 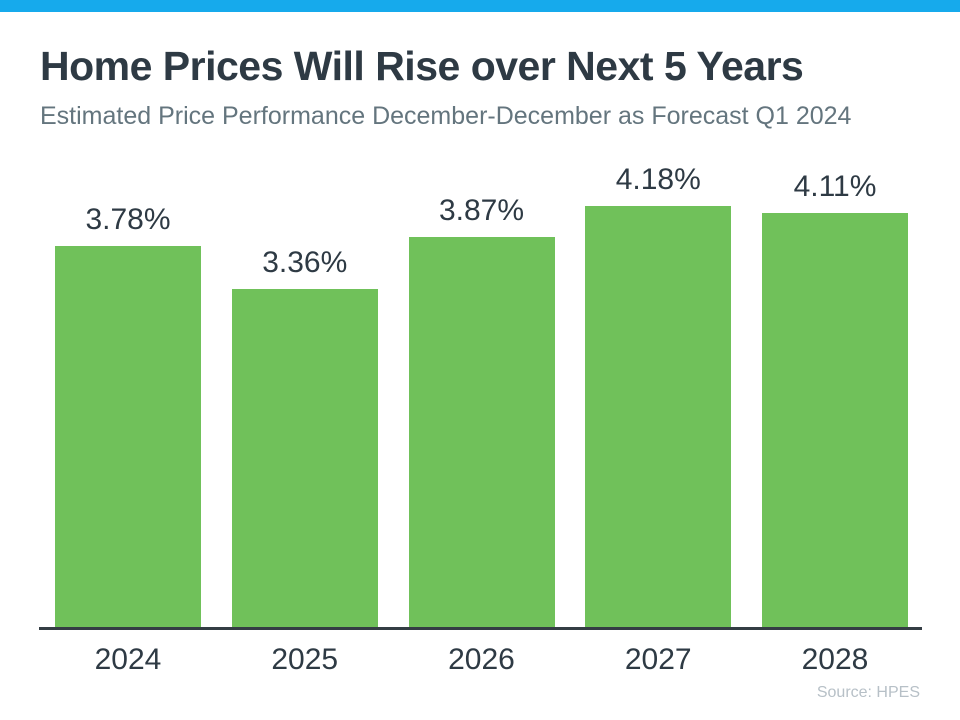 I want to click on x-tick-label-2025: 2025, so click(x=305, y=659).